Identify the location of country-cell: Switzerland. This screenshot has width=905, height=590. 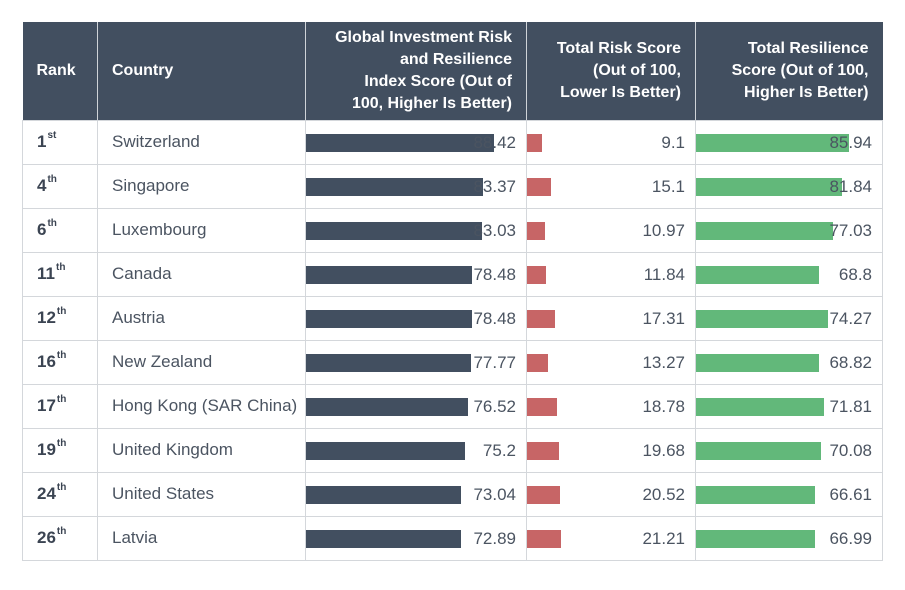
(201, 142).